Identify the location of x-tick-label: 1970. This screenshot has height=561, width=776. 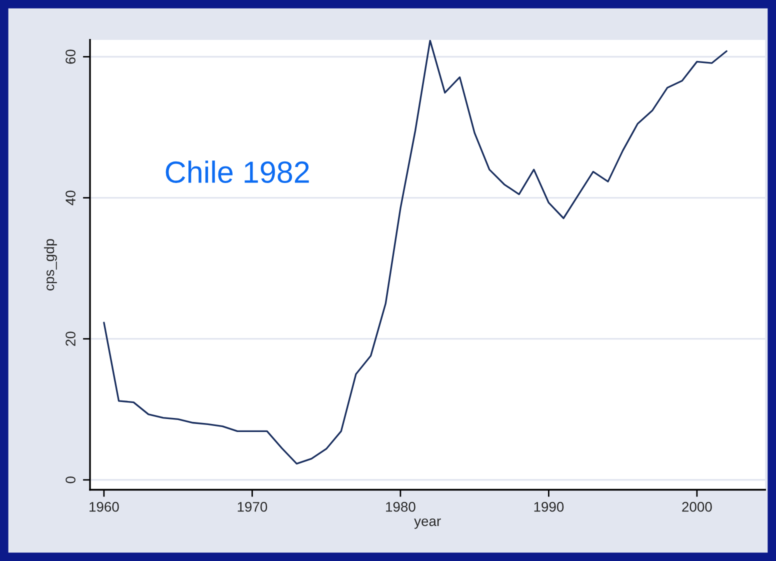
(253, 507).